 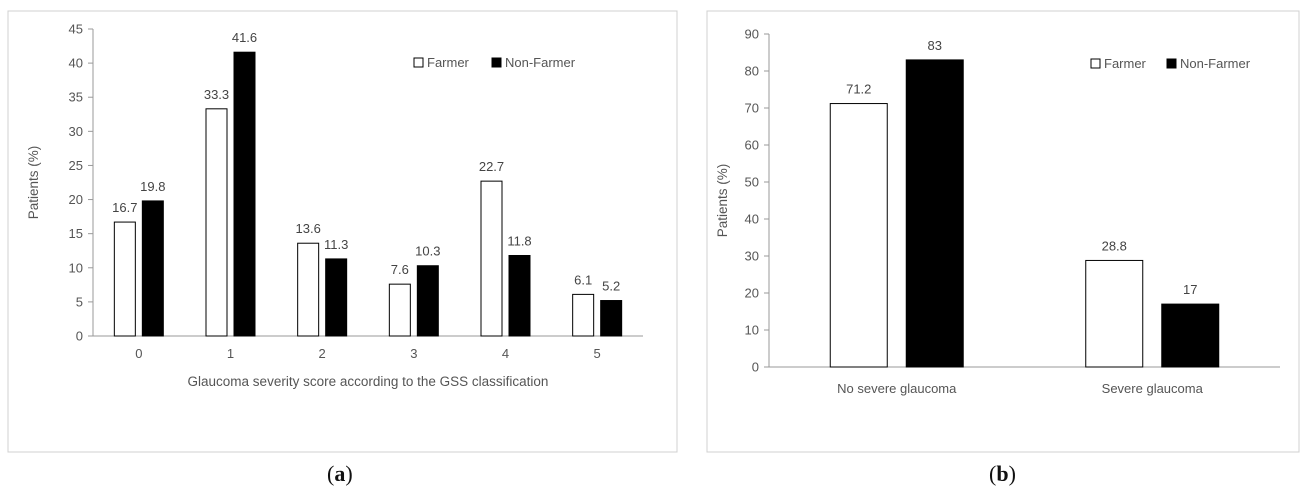 What do you see at coordinates (1114, 245) in the screenshot?
I see `data-label: 28.8` at bounding box center [1114, 245].